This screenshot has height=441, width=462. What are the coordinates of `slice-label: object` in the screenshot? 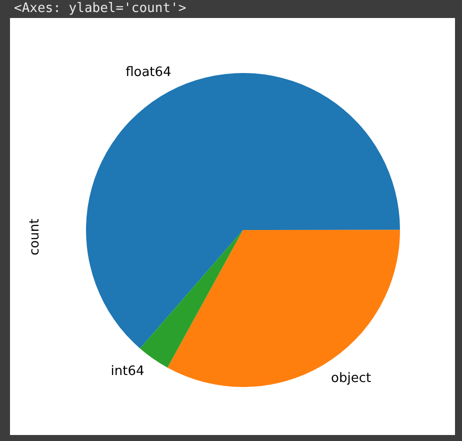 It's located at (351, 378).